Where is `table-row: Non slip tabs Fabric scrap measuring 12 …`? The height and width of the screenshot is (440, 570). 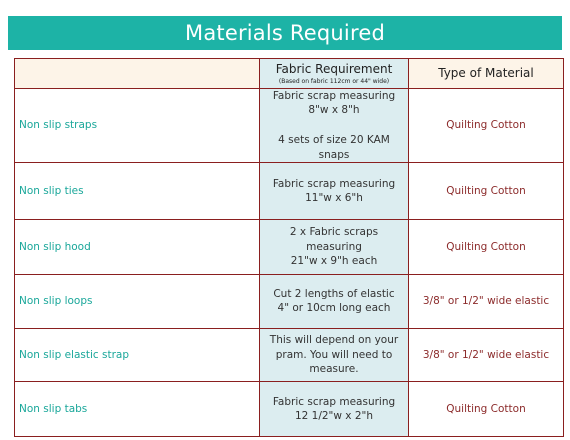 table-row: Non slip tabs Fabric scrap measuring 12 … is located at coordinates (289, 408).